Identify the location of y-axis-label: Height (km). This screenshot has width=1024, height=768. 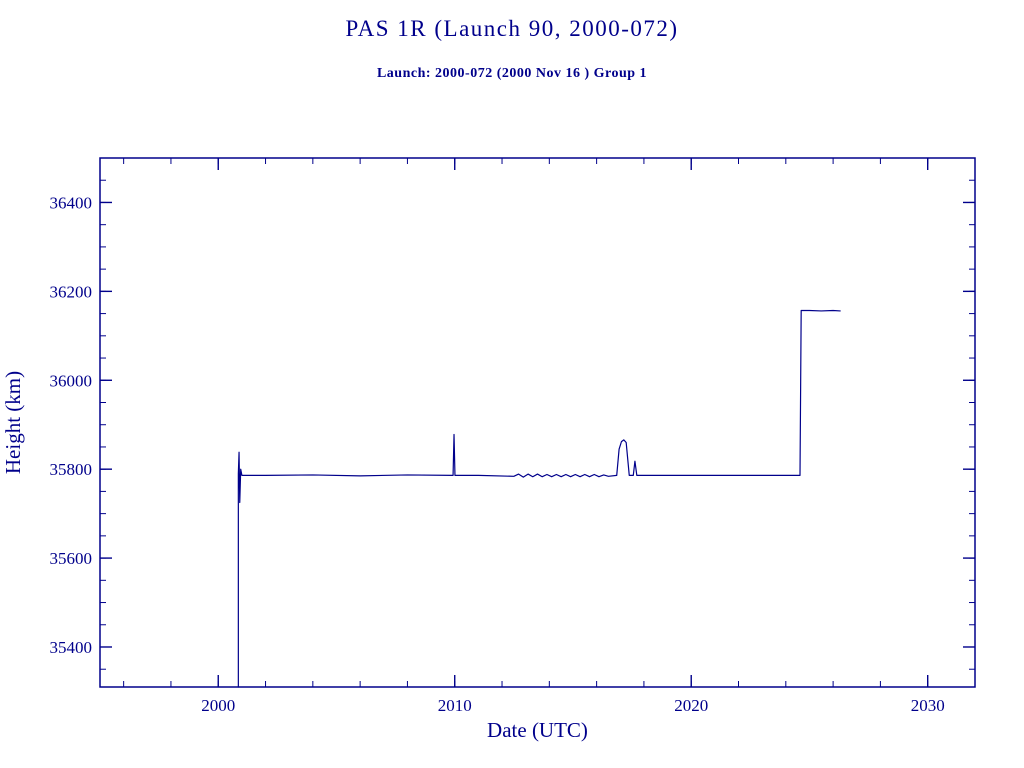
(13, 422).